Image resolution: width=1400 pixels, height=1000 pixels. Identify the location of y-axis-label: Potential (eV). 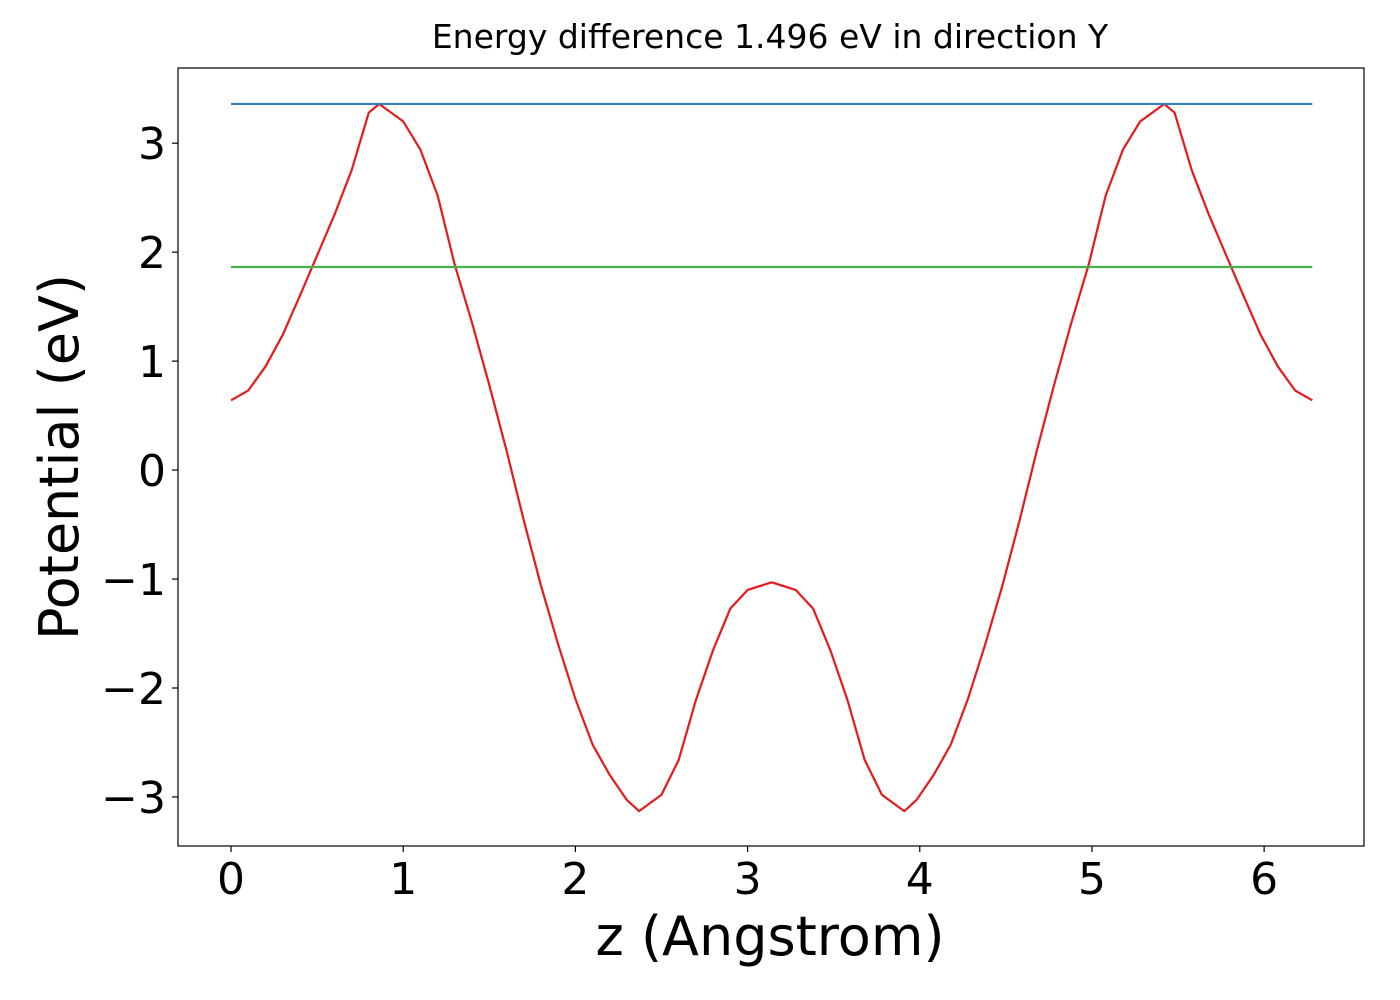
(59, 457).